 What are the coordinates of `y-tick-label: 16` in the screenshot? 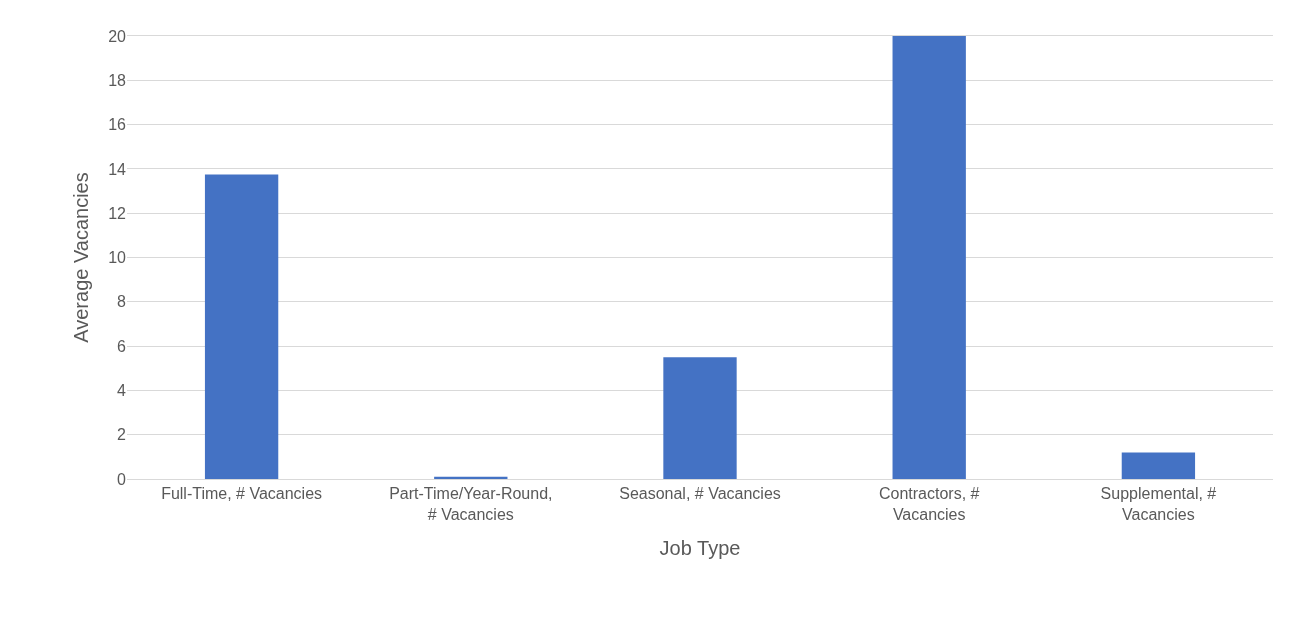 It's located at (117, 125).